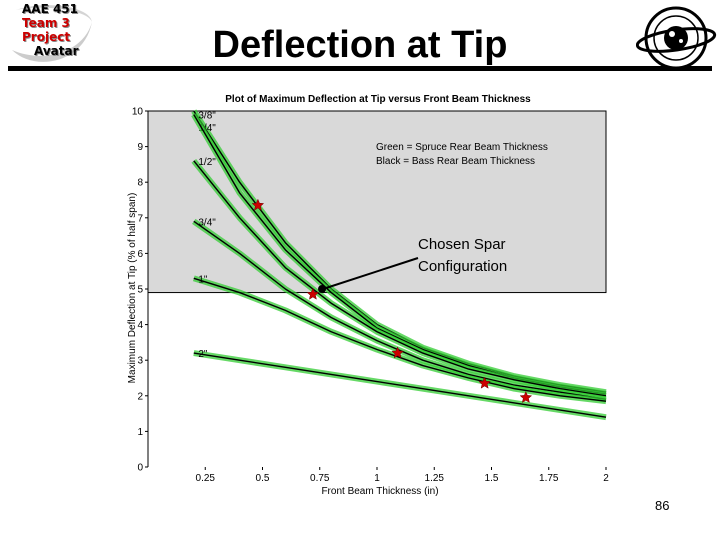 This screenshot has height=540, width=720. I want to click on logo-line-3: Project, so click(46, 37).